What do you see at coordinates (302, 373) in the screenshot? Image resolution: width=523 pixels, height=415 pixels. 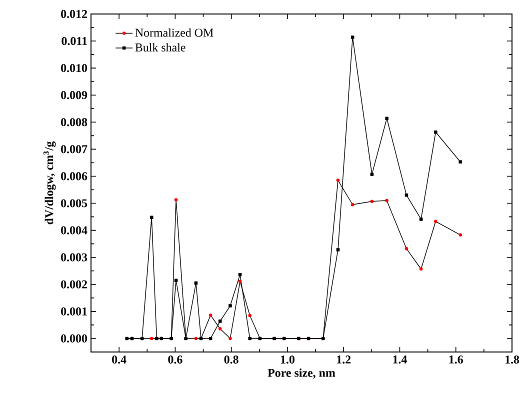 I see `x-axis-title: Pore size, nm` at bounding box center [302, 373].